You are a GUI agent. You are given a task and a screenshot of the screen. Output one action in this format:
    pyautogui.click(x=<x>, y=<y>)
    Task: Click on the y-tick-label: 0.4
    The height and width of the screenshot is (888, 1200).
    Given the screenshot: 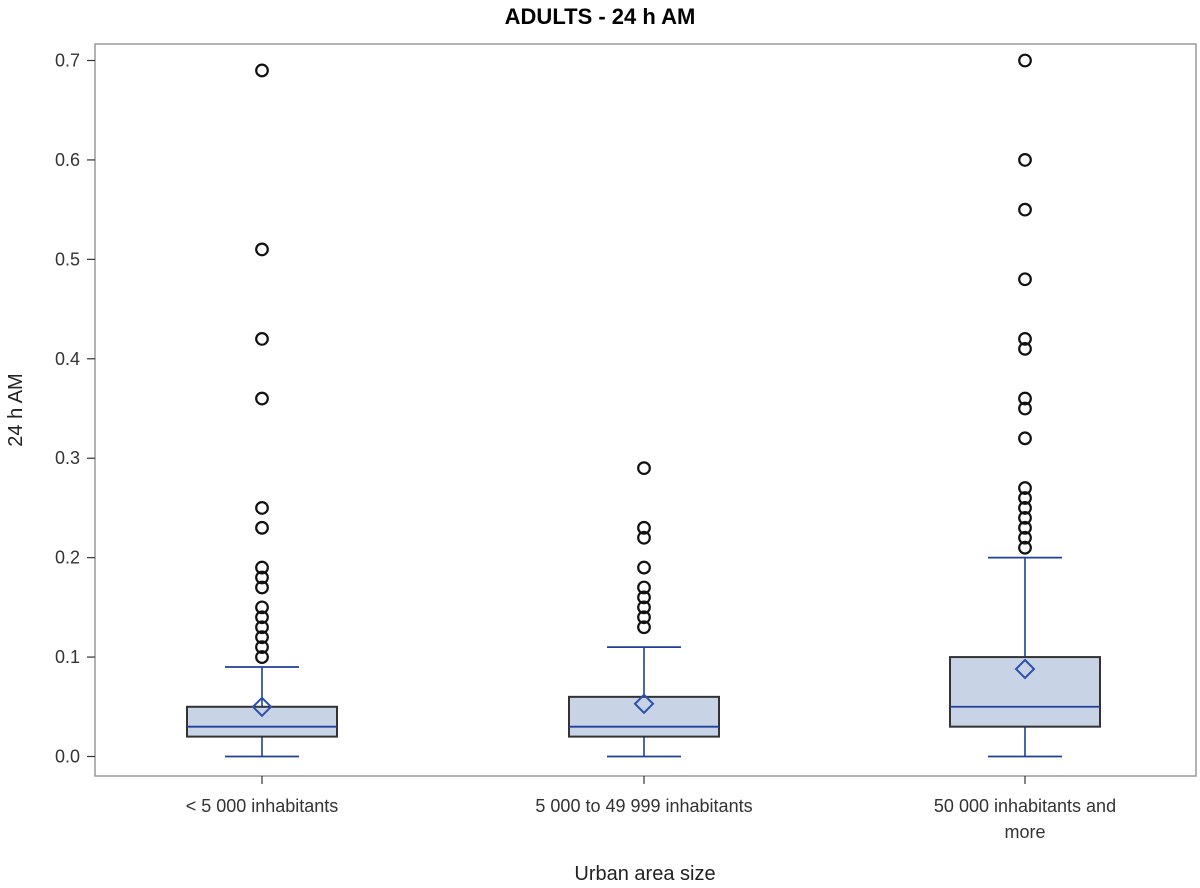 What is the action you would take?
    pyautogui.click(x=67, y=359)
    